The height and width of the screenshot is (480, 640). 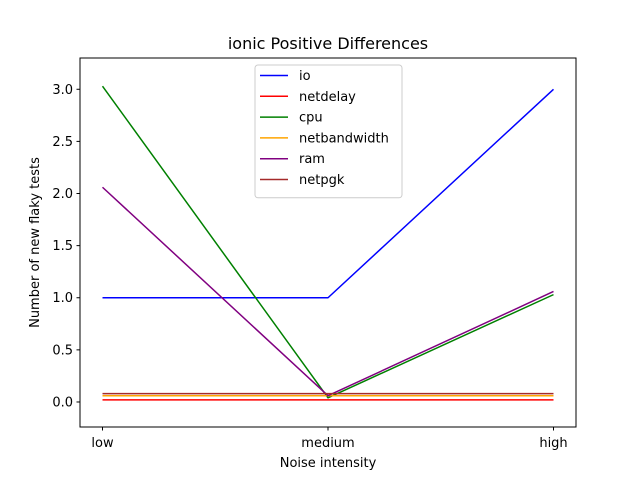 I want to click on x-axis-label: Noise intensity, so click(x=328, y=463).